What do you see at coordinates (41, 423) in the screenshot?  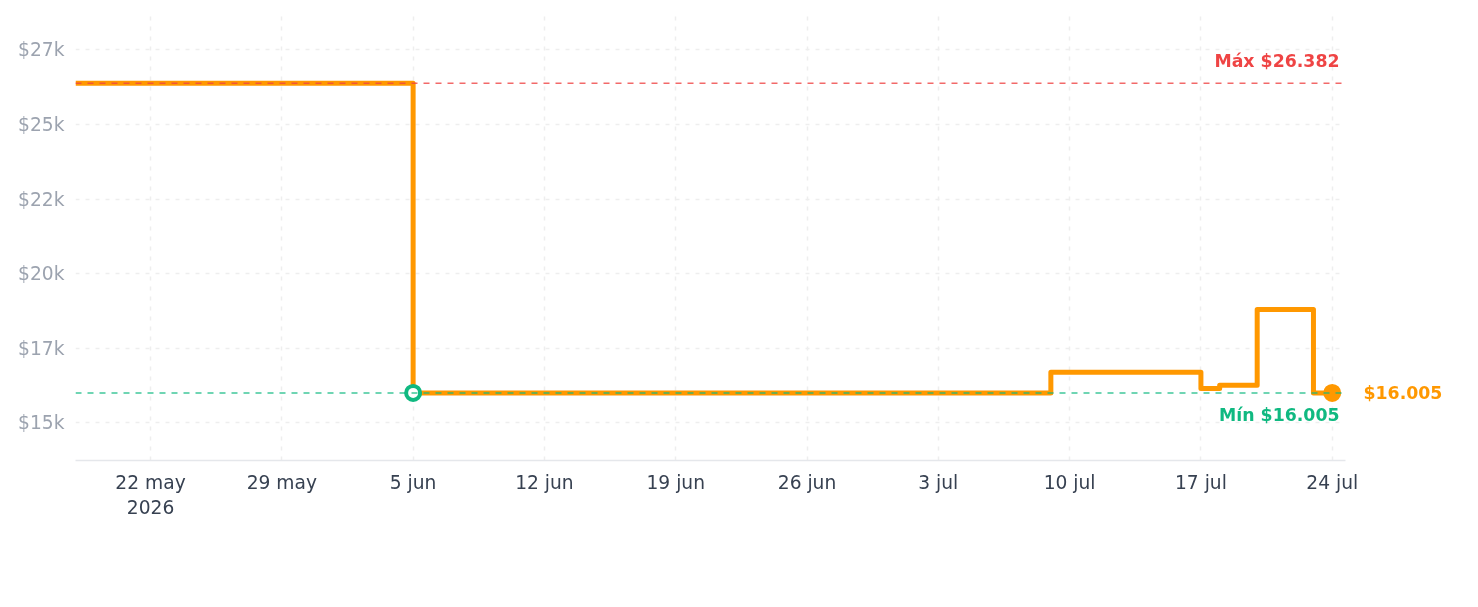 I see `y-tick-label: $15k` at bounding box center [41, 423].